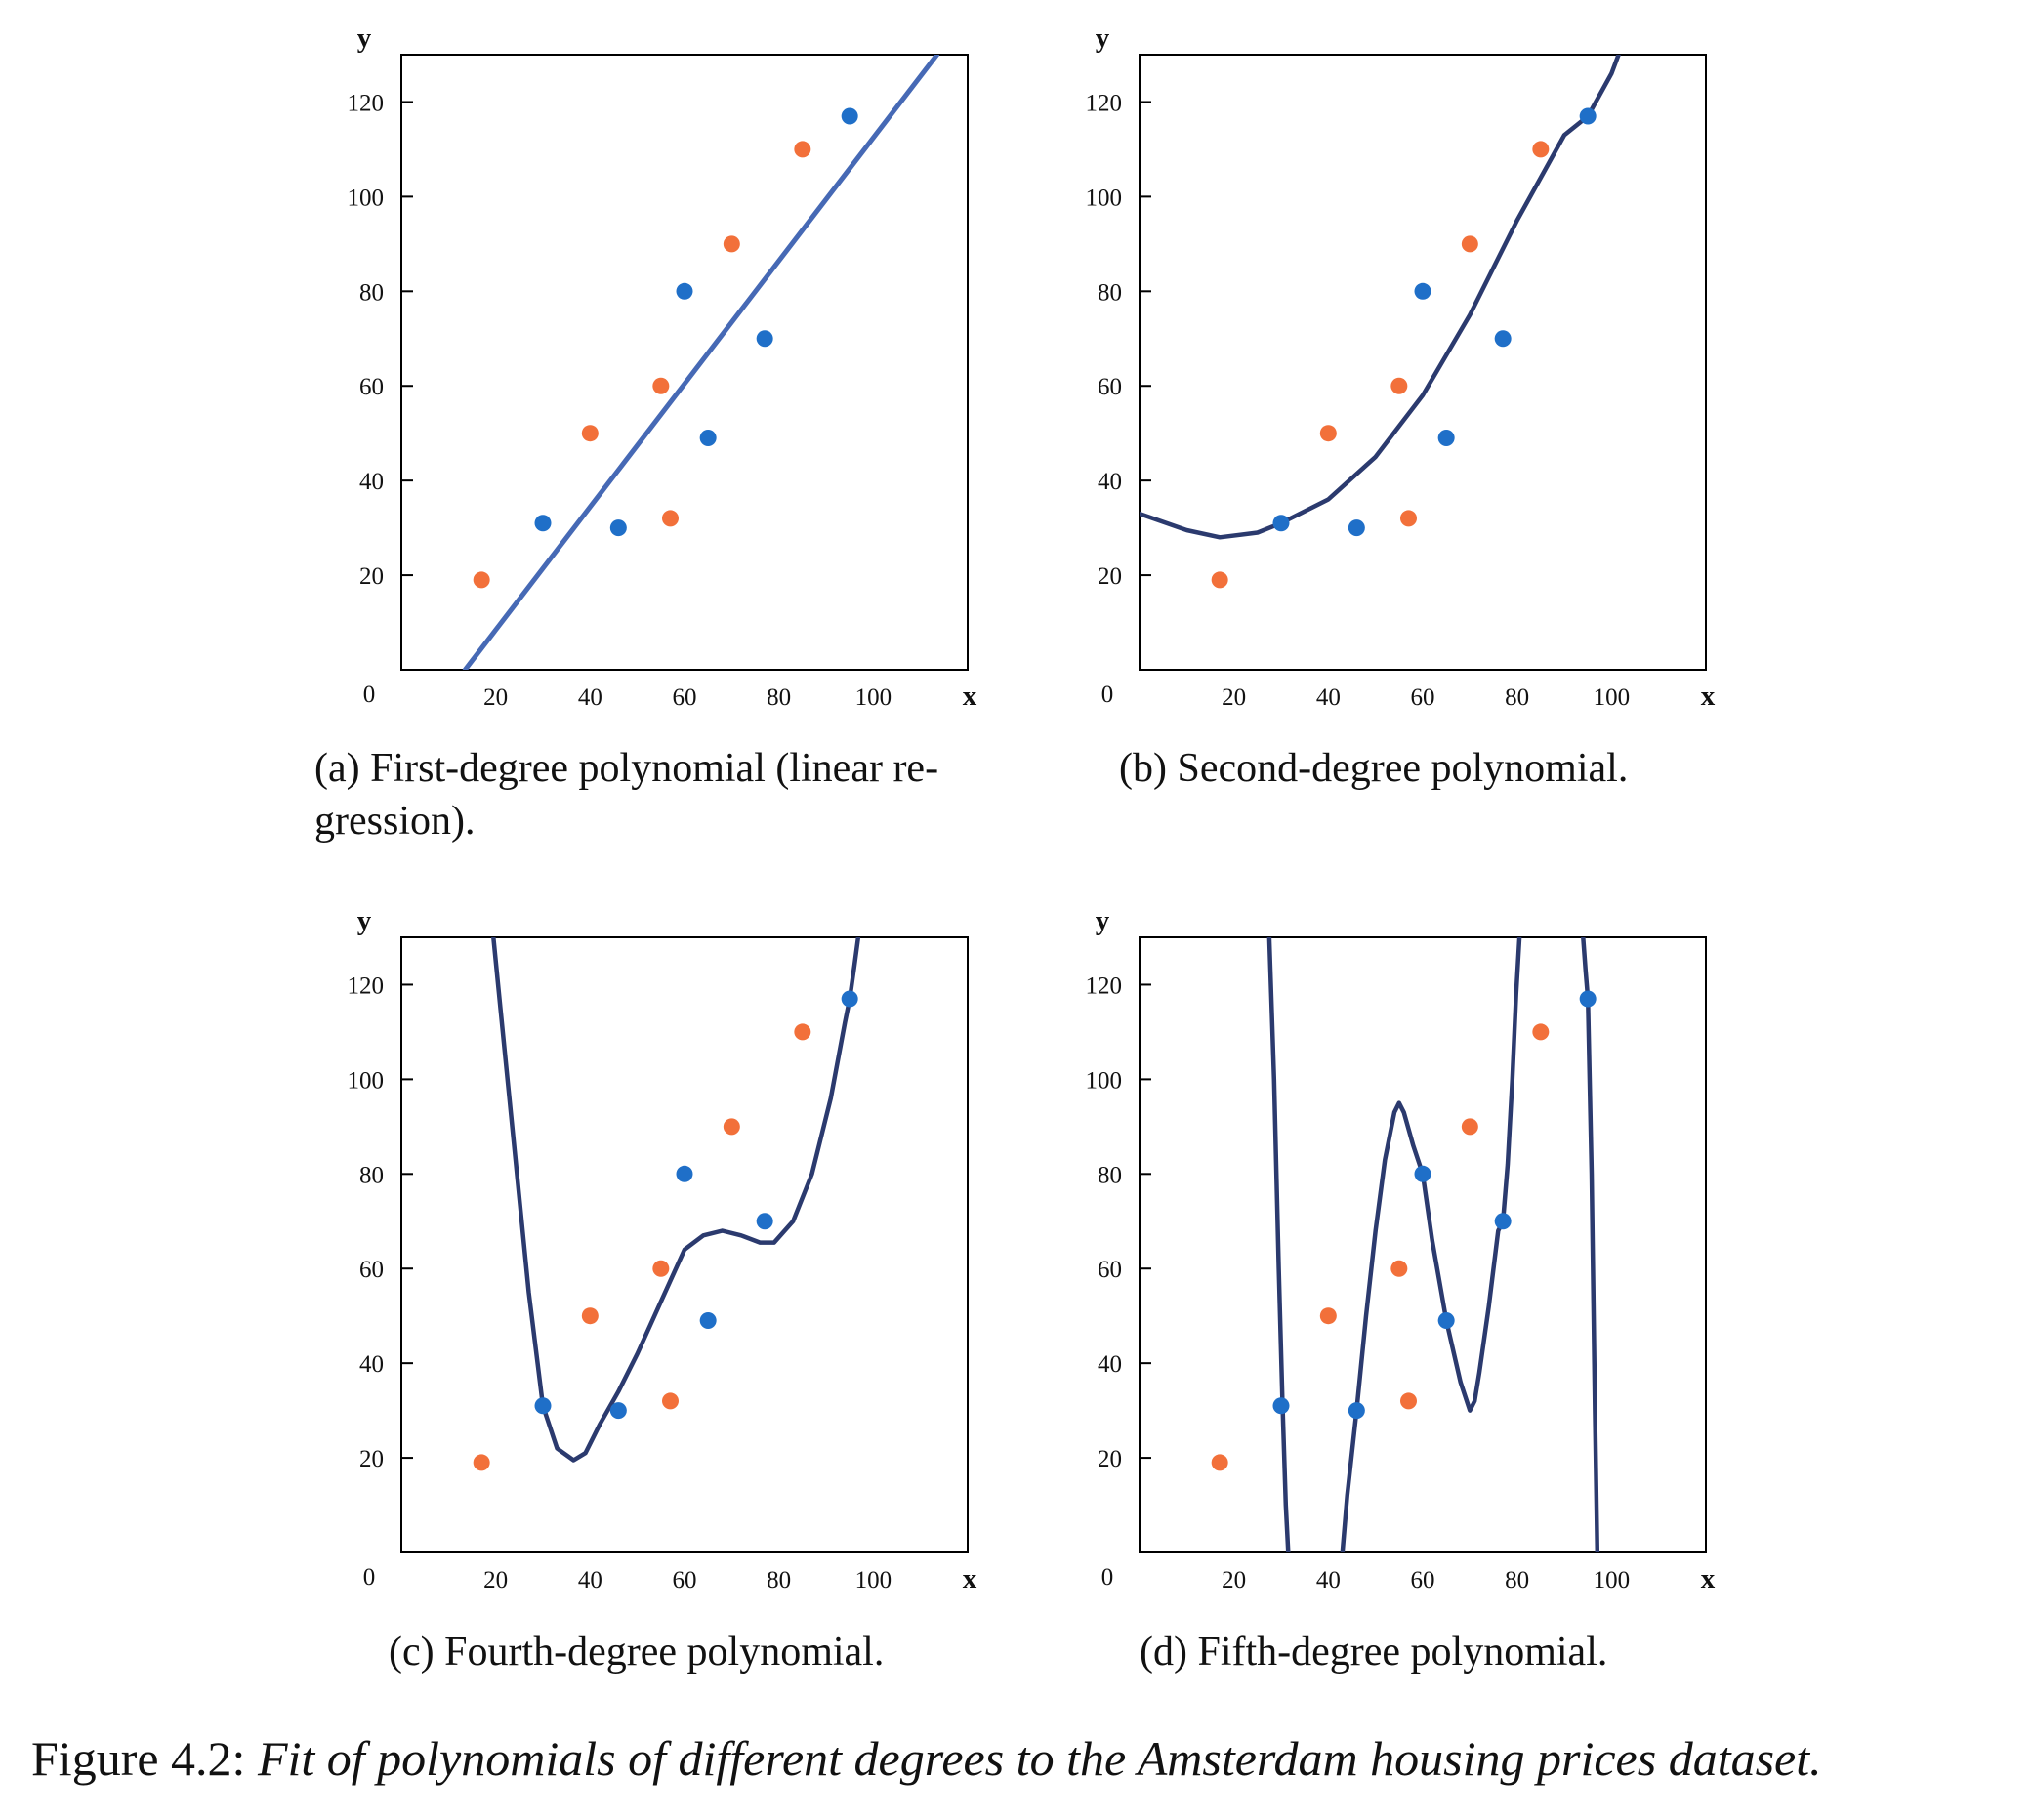  Describe the element at coordinates (1374, 768) in the screenshot. I see `caption-b-line-1: (b) Second-degree polynomial.` at that location.